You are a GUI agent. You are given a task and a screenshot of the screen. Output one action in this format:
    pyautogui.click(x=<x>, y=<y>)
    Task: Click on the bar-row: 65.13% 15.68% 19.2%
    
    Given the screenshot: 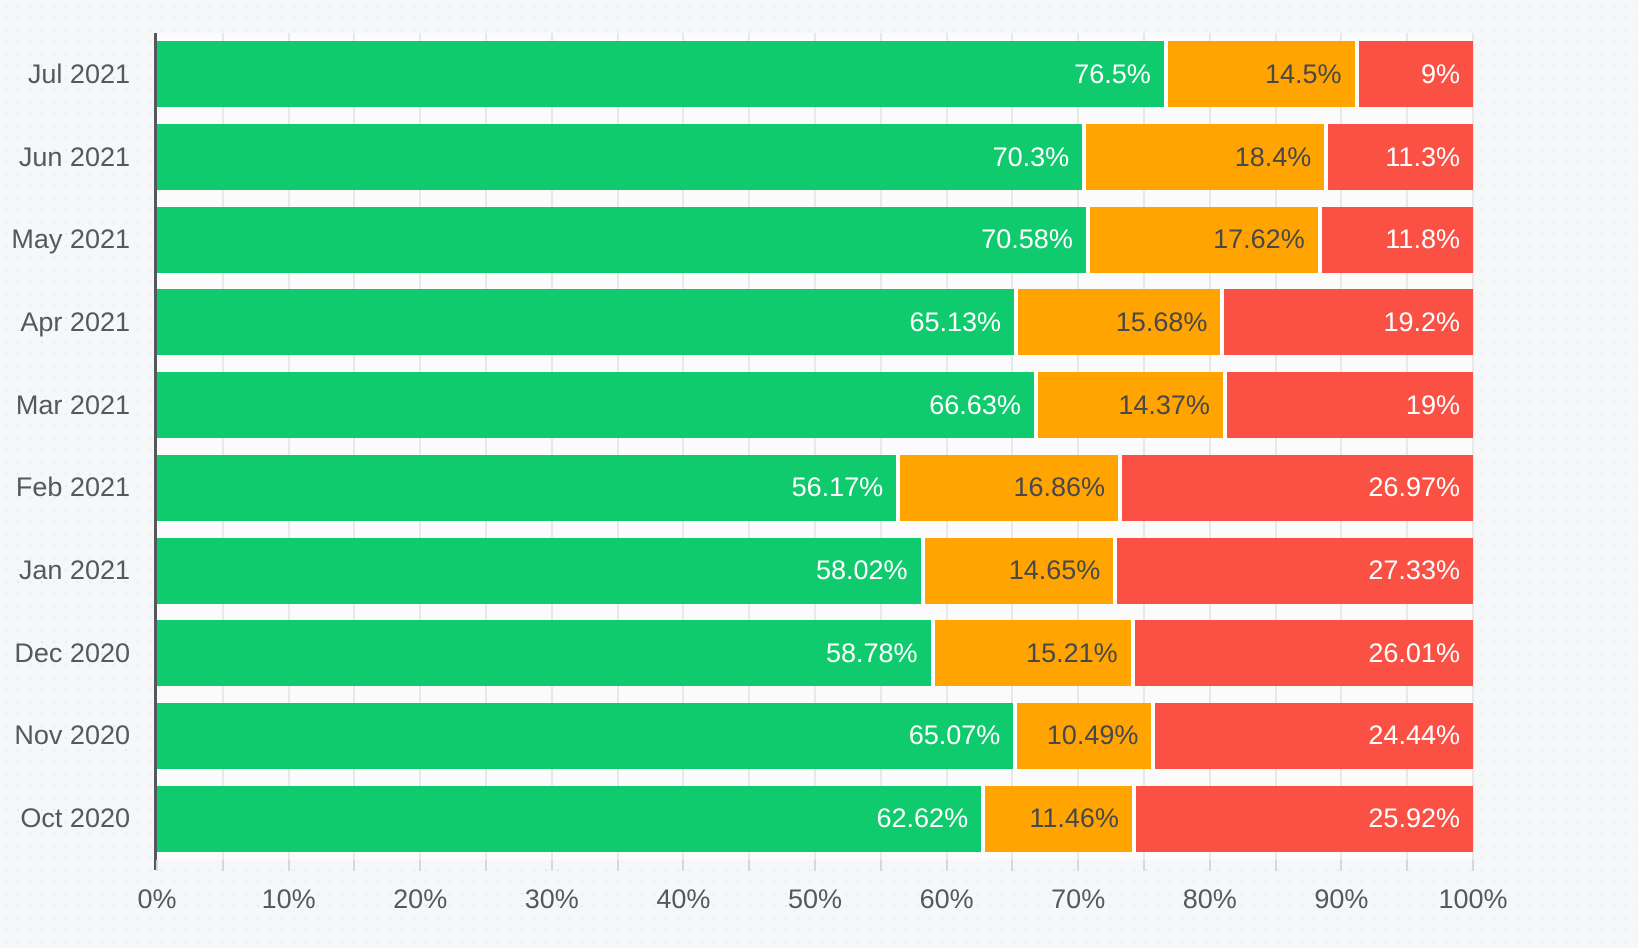 What is the action you would take?
    pyautogui.click(x=815, y=322)
    